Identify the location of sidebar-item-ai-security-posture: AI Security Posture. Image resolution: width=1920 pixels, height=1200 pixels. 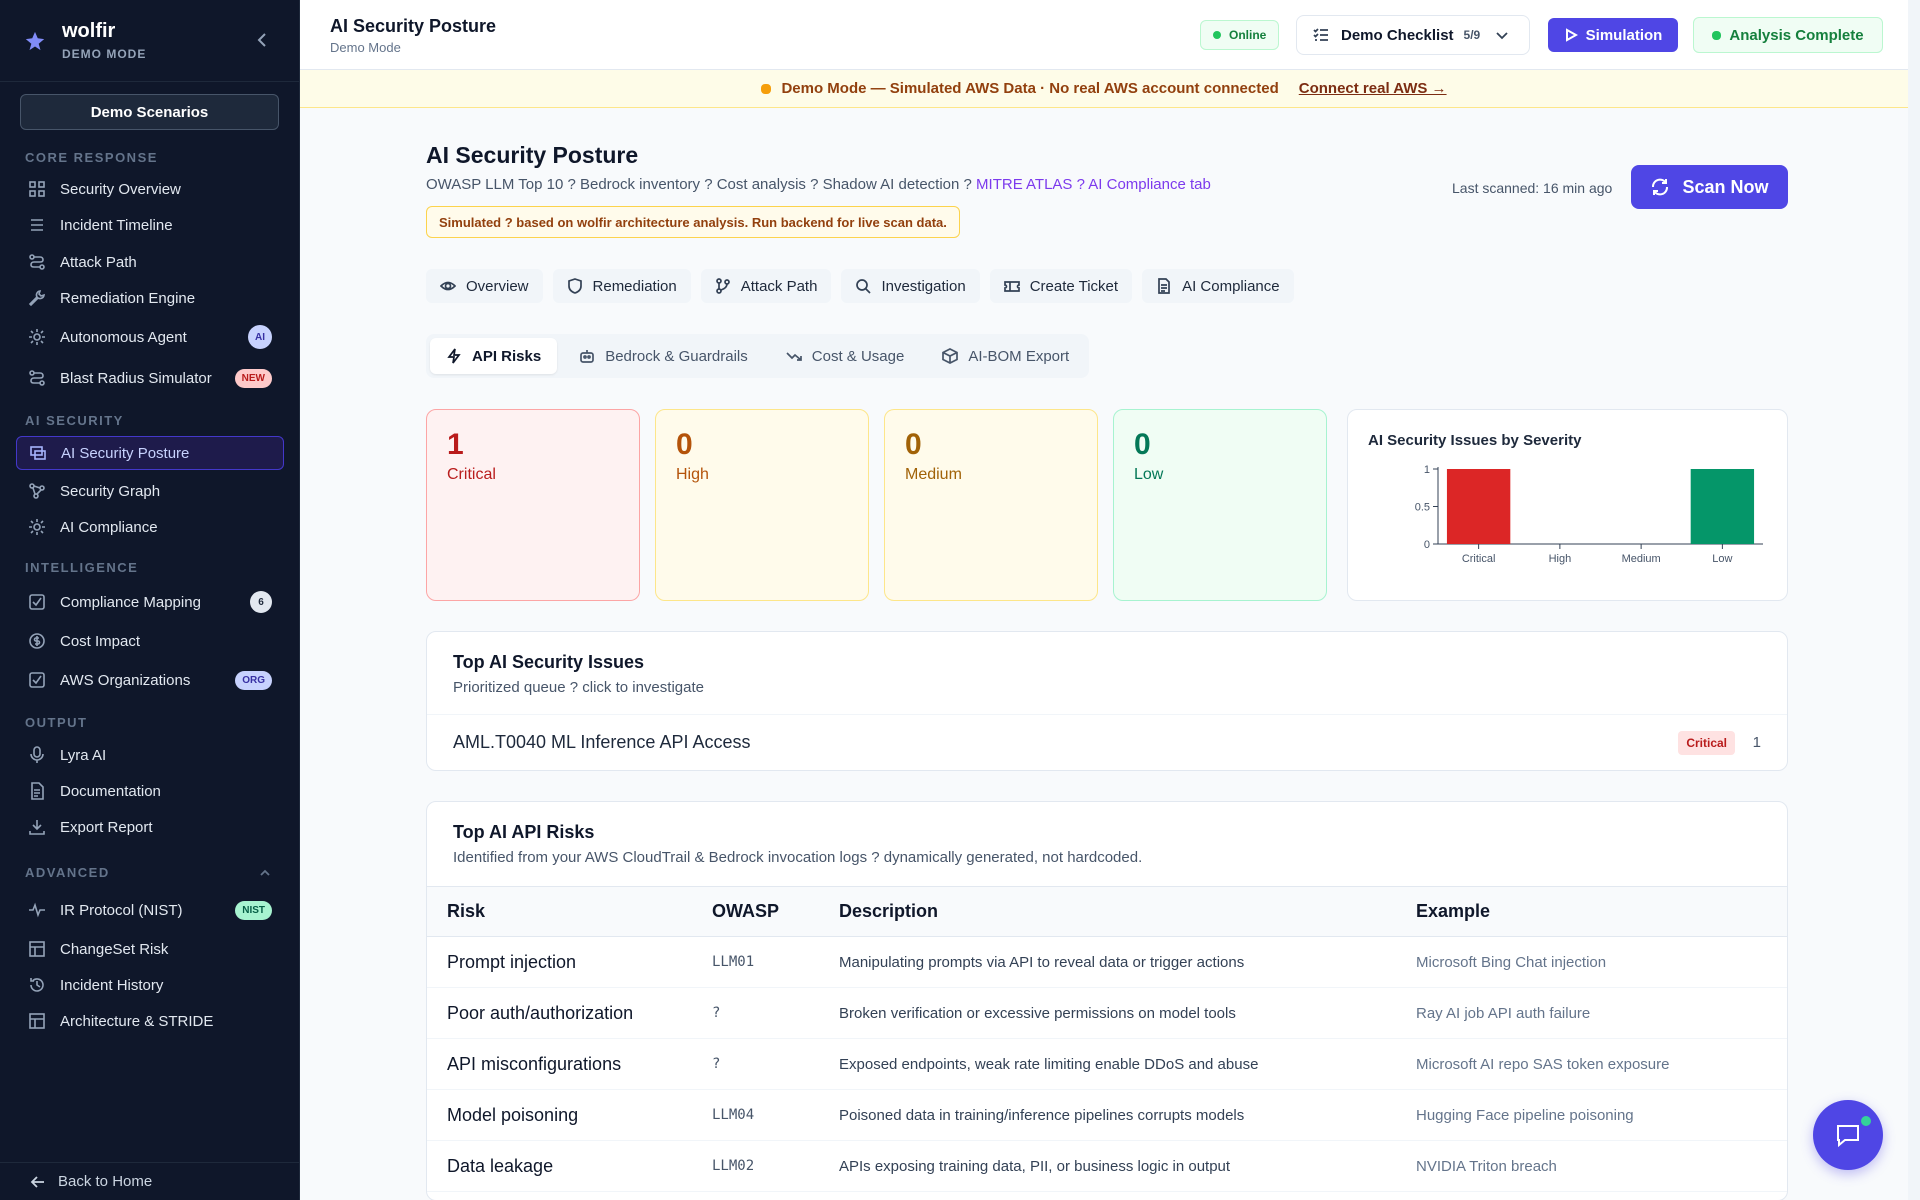
(150, 453).